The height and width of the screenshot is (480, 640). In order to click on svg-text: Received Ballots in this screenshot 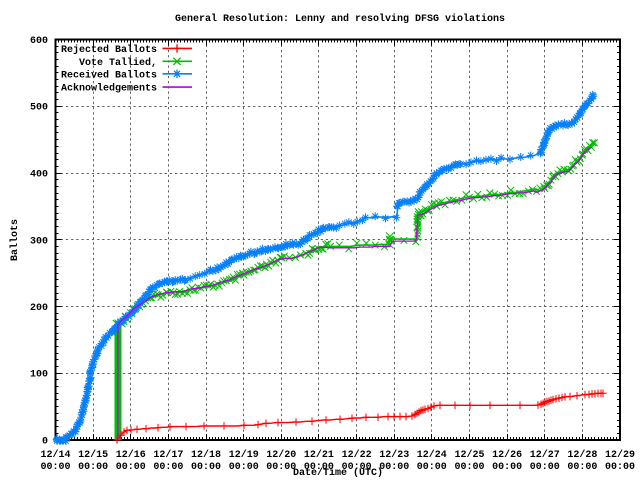, I will do `click(109, 75)`.